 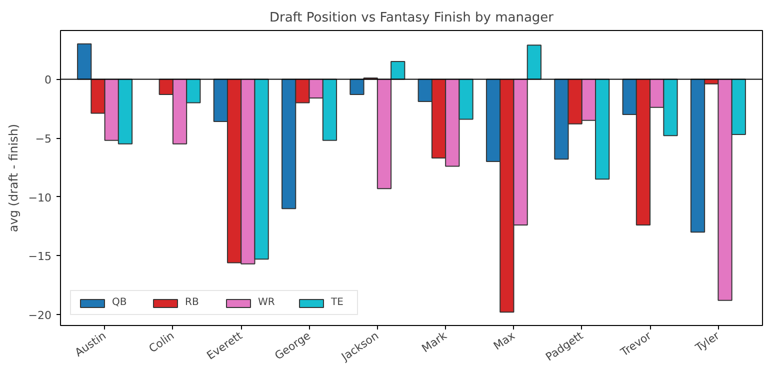 What do you see at coordinates (40, 197) in the screenshot?
I see `y-tick-label: −10` at bounding box center [40, 197].